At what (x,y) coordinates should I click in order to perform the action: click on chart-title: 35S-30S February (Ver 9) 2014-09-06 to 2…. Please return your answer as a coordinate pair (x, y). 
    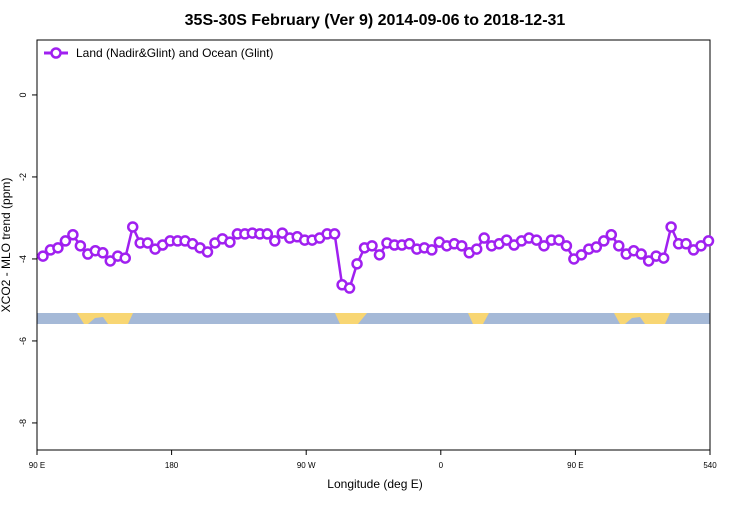
    Looking at the image, I should click on (375, 20).